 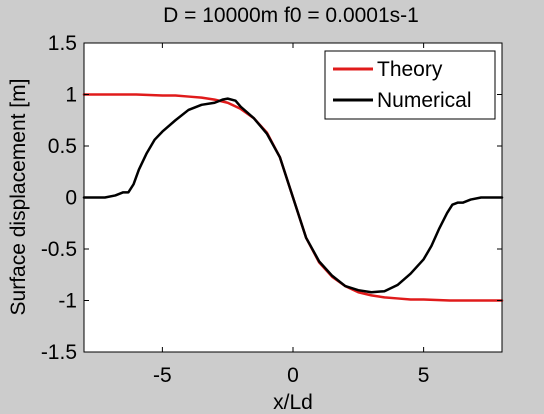 What do you see at coordinates (162, 375) in the screenshot?
I see `x-tick-label: -5` at bounding box center [162, 375].